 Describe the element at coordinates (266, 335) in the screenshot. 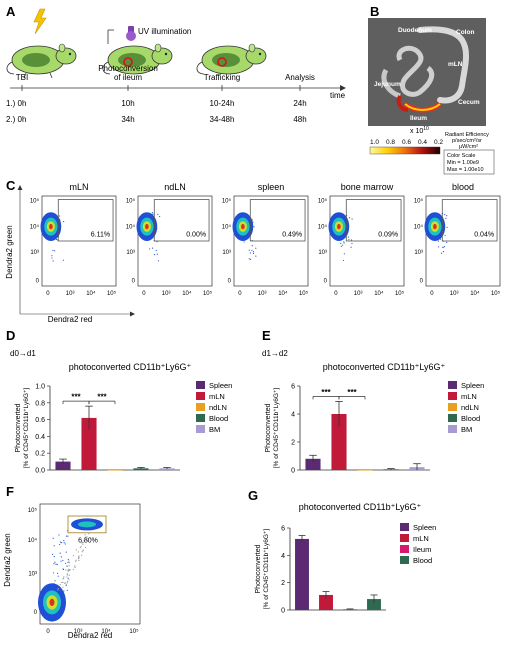

I see `panel-e-letter: E` at that location.